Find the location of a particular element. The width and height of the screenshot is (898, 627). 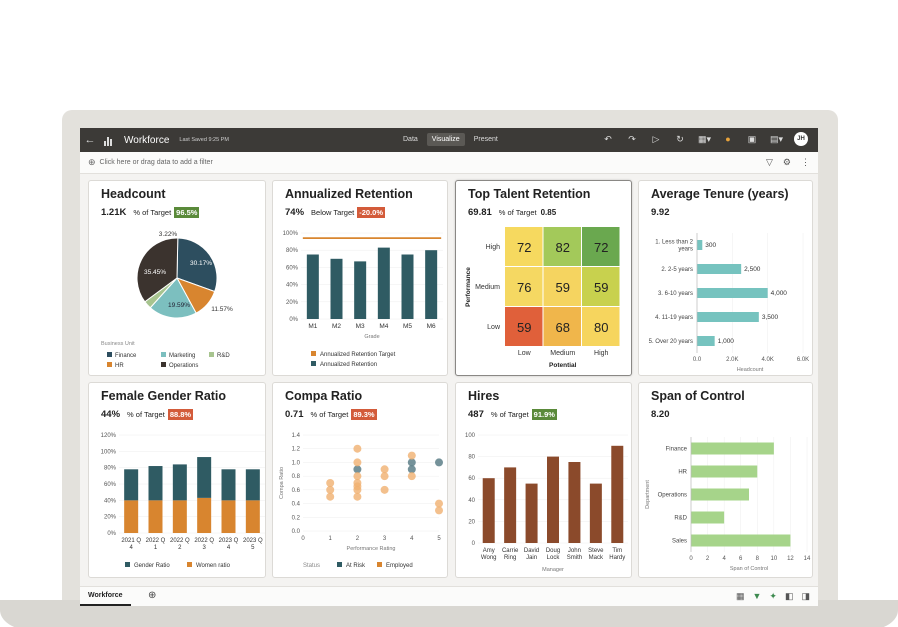

bar-M3 is located at coordinates (360, 290).